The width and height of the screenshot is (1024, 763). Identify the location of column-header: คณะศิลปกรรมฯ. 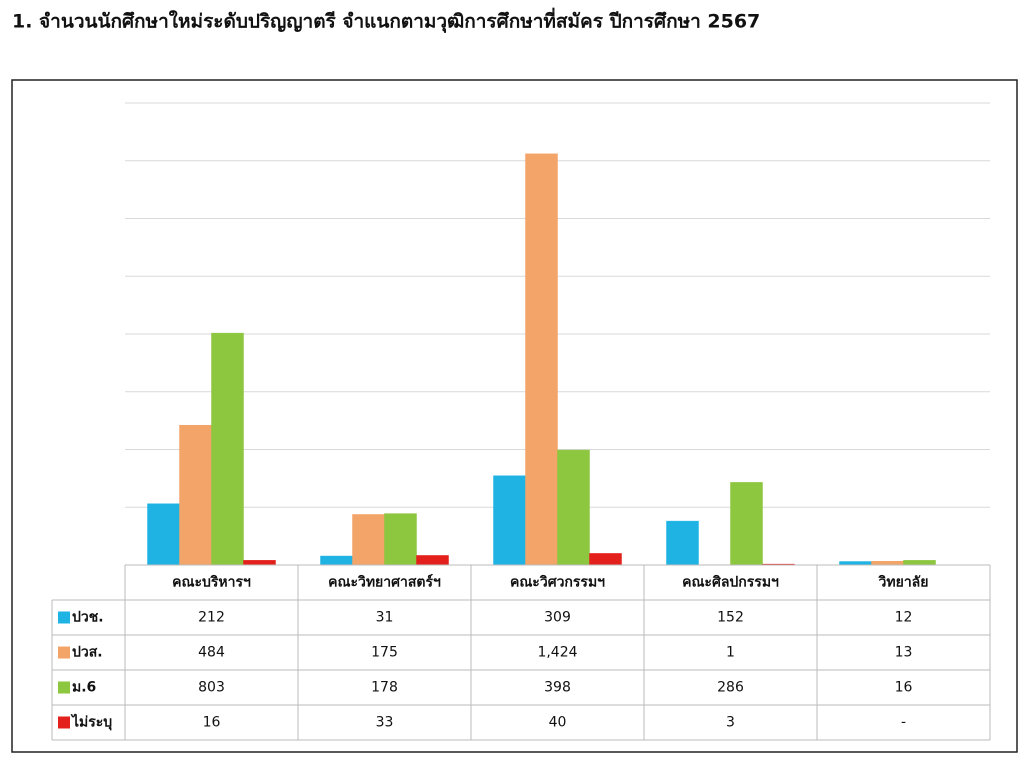
(730, 583).